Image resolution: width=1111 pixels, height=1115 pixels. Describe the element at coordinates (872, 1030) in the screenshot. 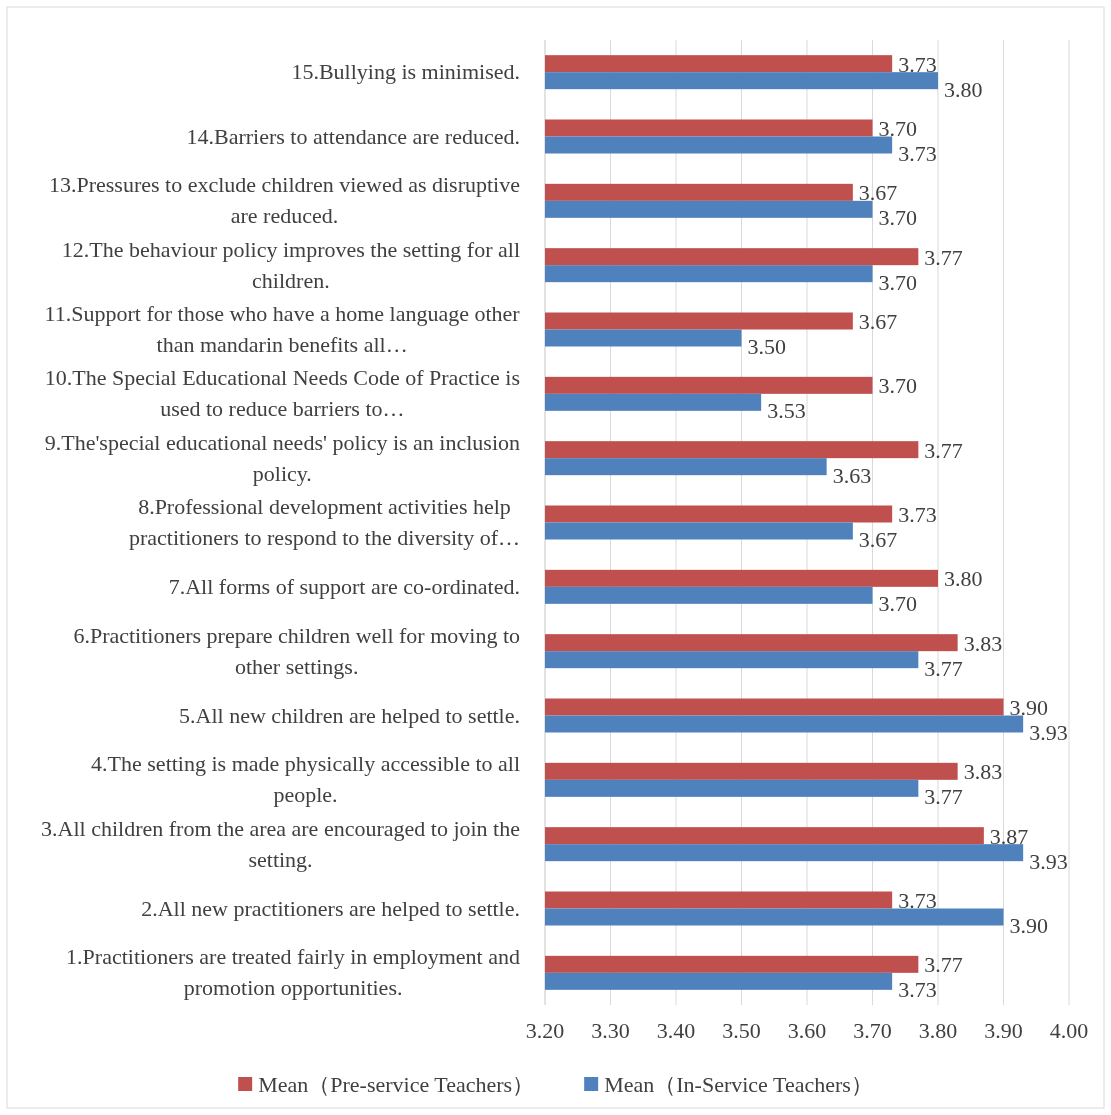

I see `x-tick-label: 3.70` at that location.